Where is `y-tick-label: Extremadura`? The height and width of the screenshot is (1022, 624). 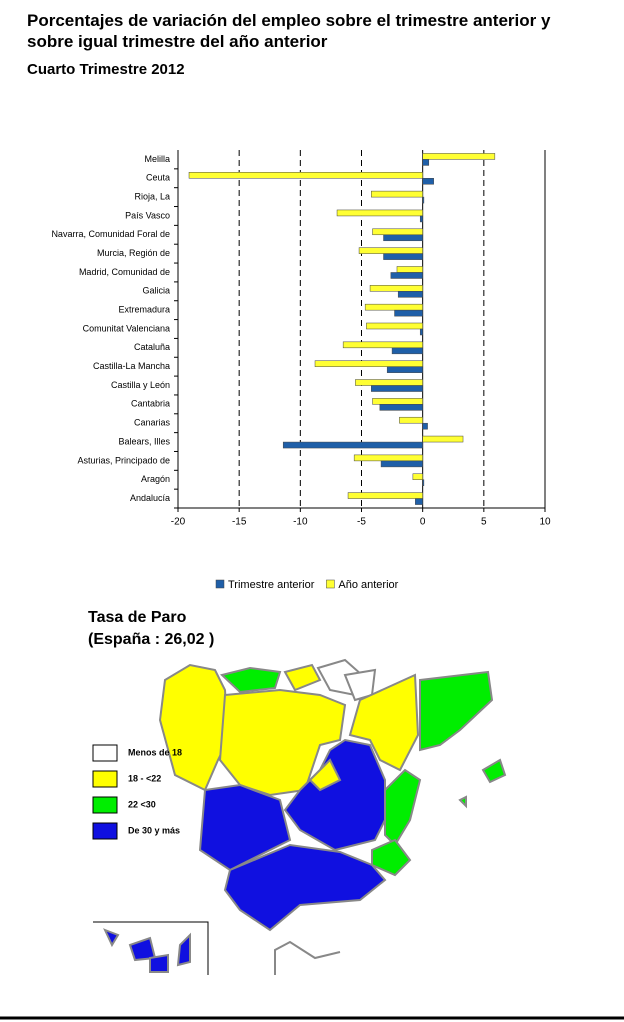
y-tick-label: Extremadura is located at coordinates (144, 310).